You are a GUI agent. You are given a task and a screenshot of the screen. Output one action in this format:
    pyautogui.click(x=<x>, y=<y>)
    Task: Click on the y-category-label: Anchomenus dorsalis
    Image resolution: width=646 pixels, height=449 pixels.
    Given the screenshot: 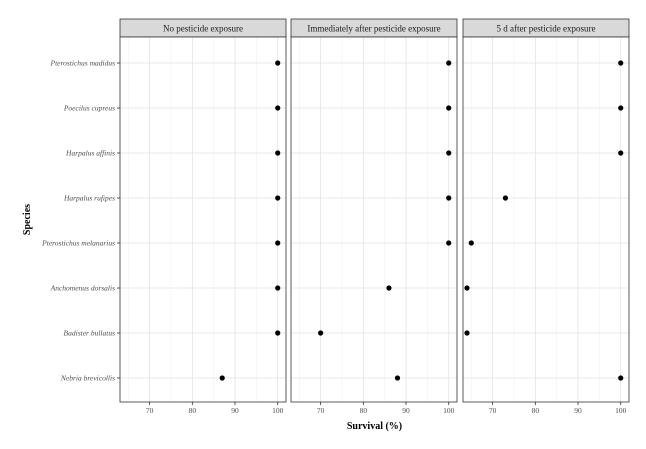 What is the action you would take?
    pyautogui.click(x=82, y=288)
    